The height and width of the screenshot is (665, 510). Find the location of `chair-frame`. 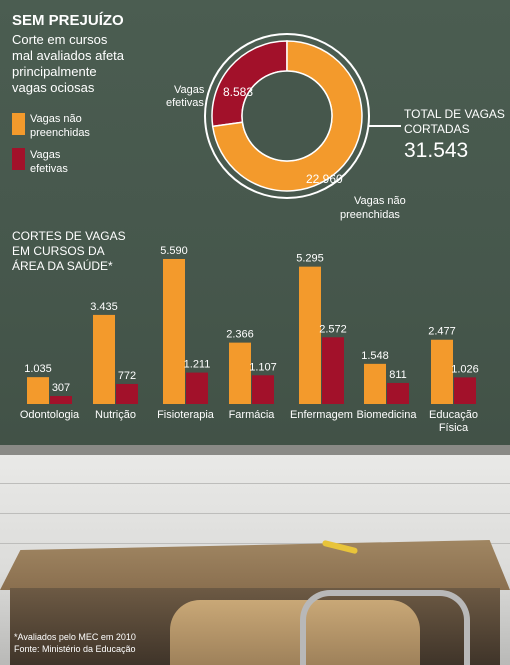

chair-frame is located at coordinates (385, 627).